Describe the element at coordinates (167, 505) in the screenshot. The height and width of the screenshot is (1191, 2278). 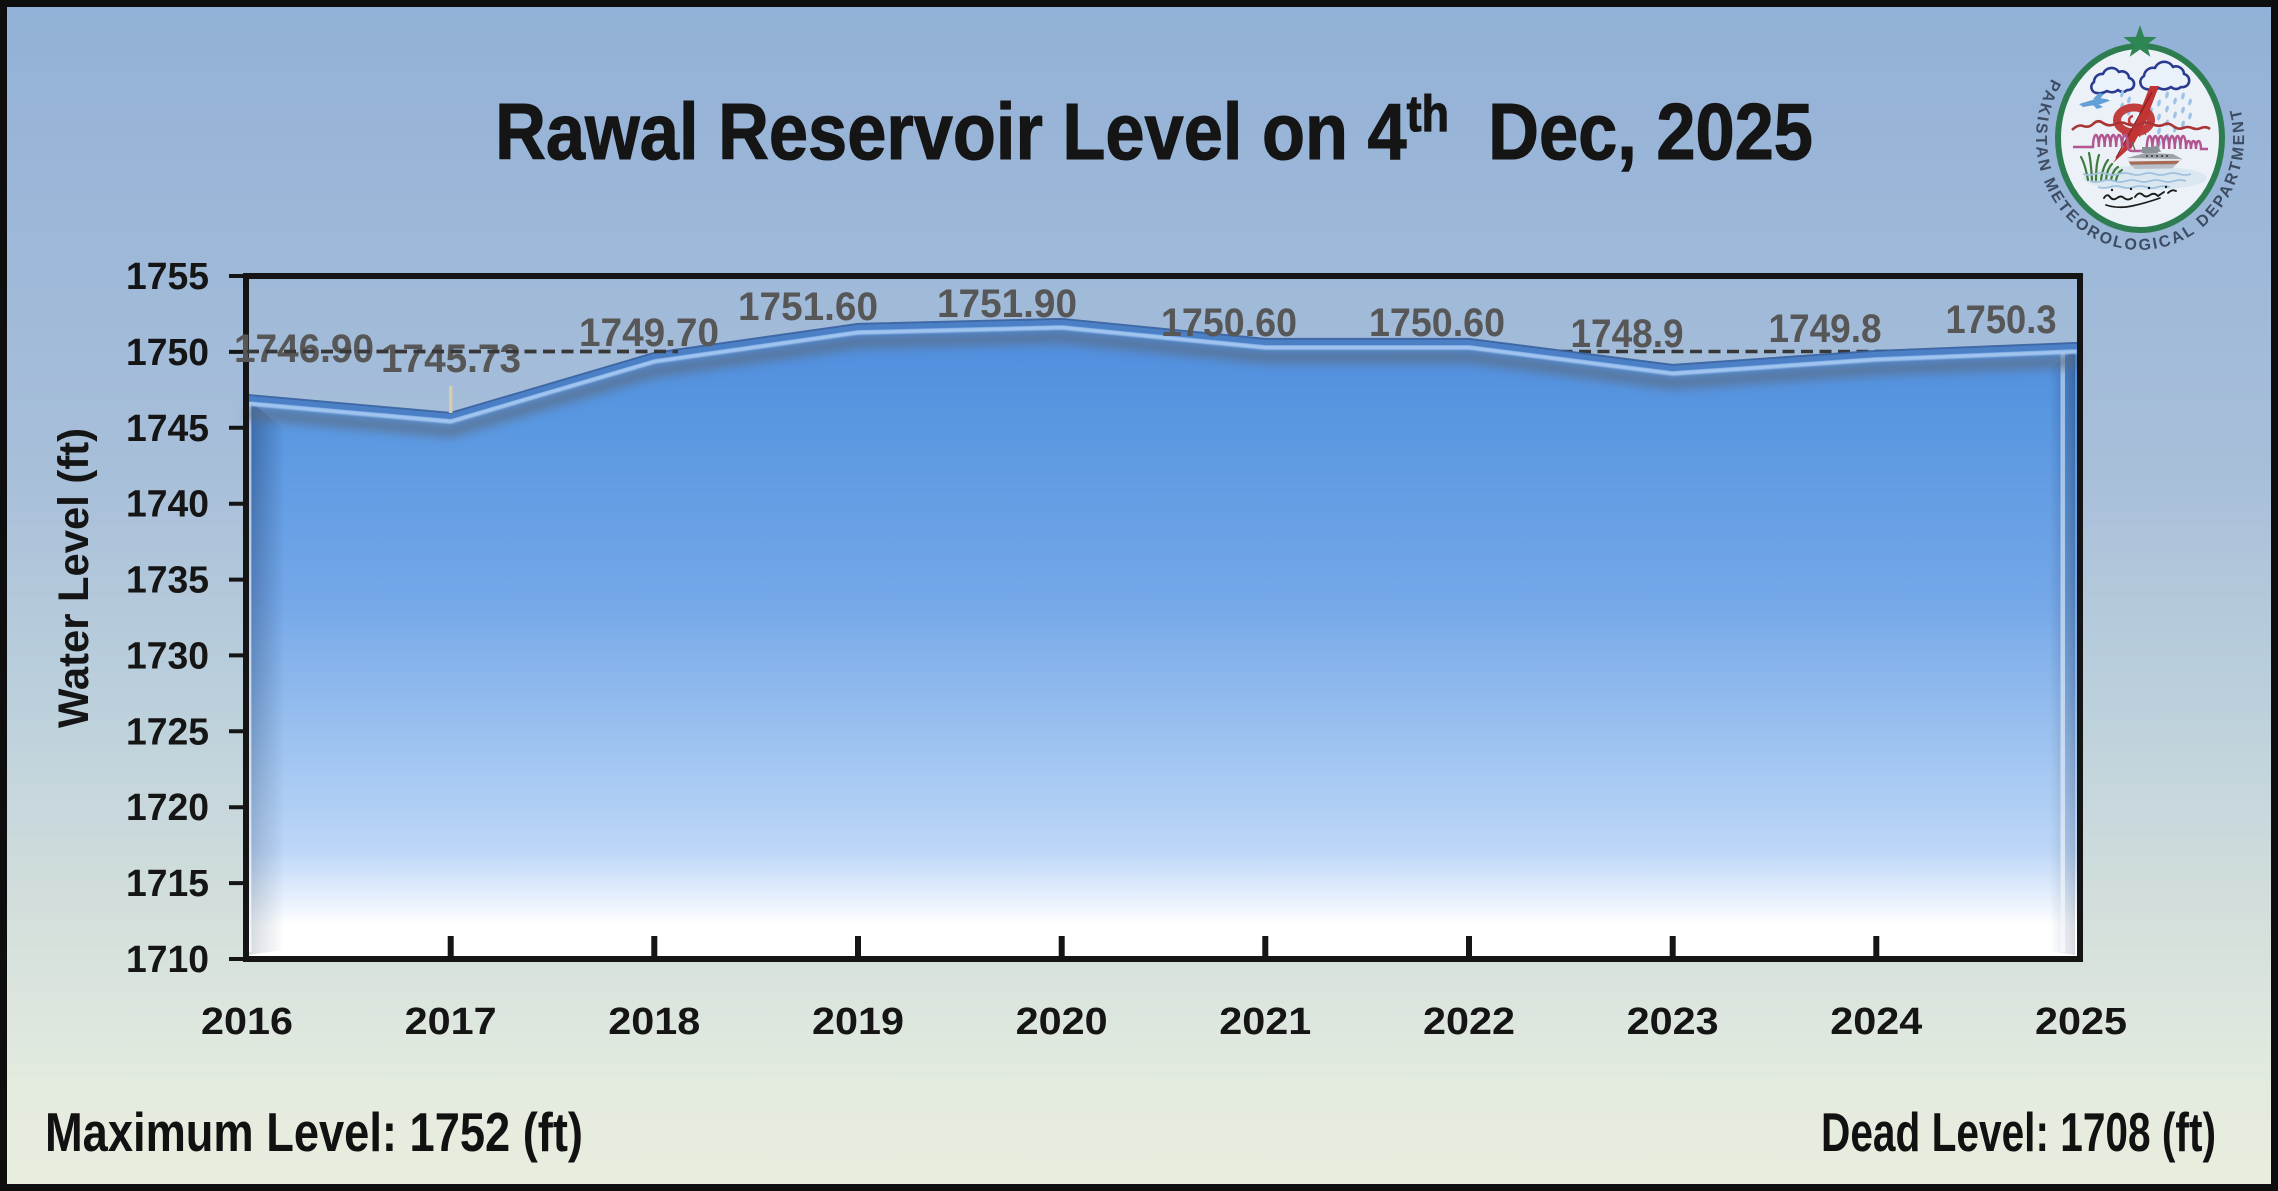
I see `svg-text: 1740` at that location.